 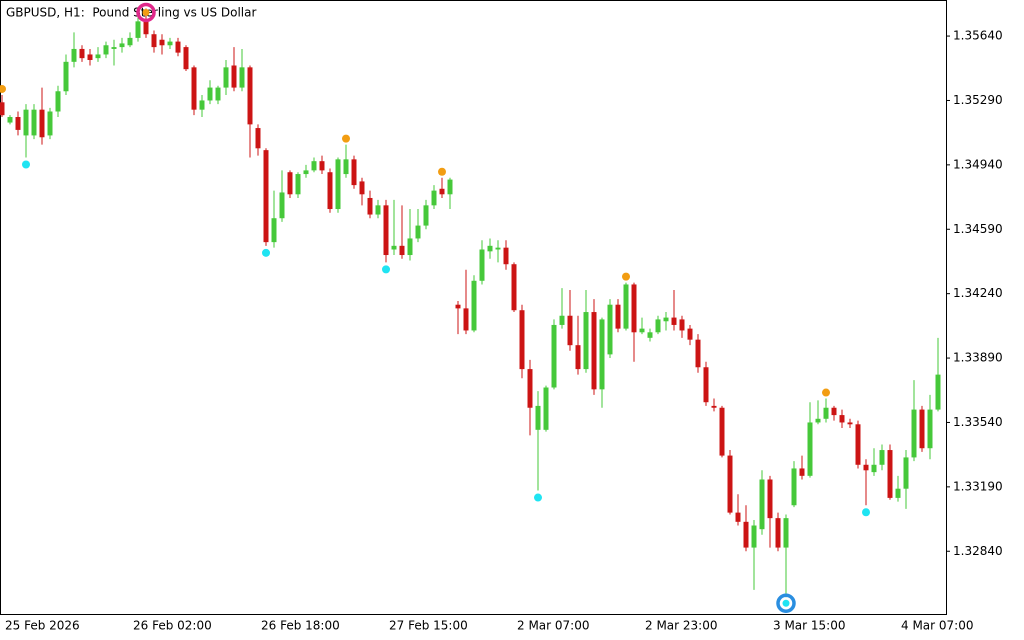 I want to click on x-tick-label: 4 Mar 07:00, so click(x=937, y=626).